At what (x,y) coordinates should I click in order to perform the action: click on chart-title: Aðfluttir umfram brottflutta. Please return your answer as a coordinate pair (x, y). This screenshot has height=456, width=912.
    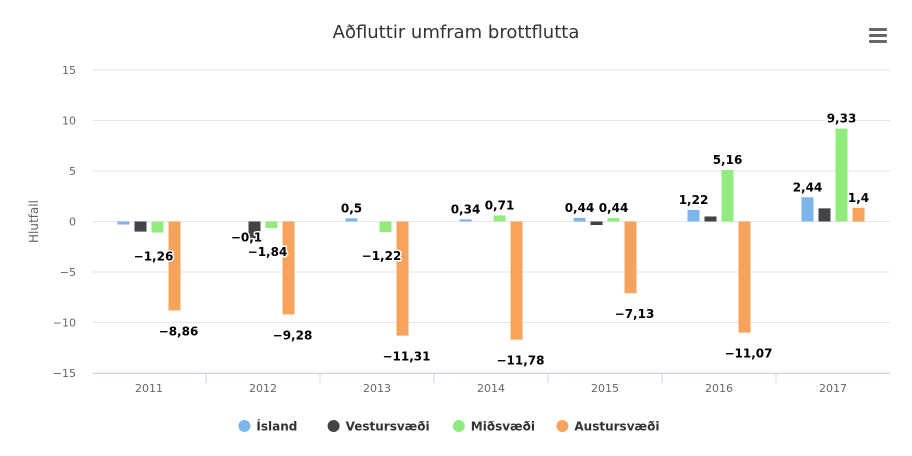
    Looking at the image, I should click on (456, 32).